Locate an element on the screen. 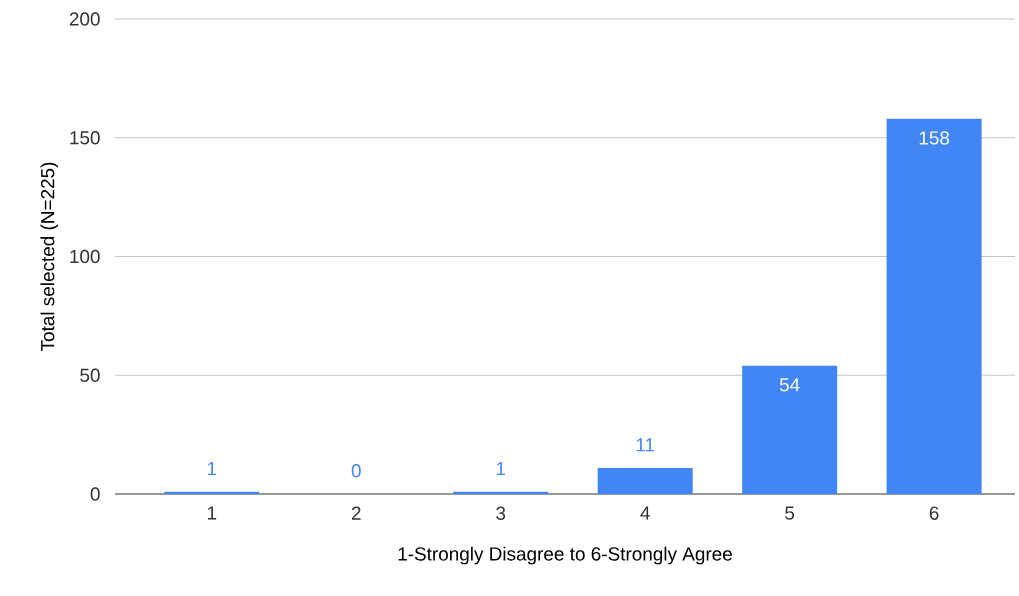 This screenshot has width=1019, height=596. y-tick-label: 100 is located at coordinates (85, 256).